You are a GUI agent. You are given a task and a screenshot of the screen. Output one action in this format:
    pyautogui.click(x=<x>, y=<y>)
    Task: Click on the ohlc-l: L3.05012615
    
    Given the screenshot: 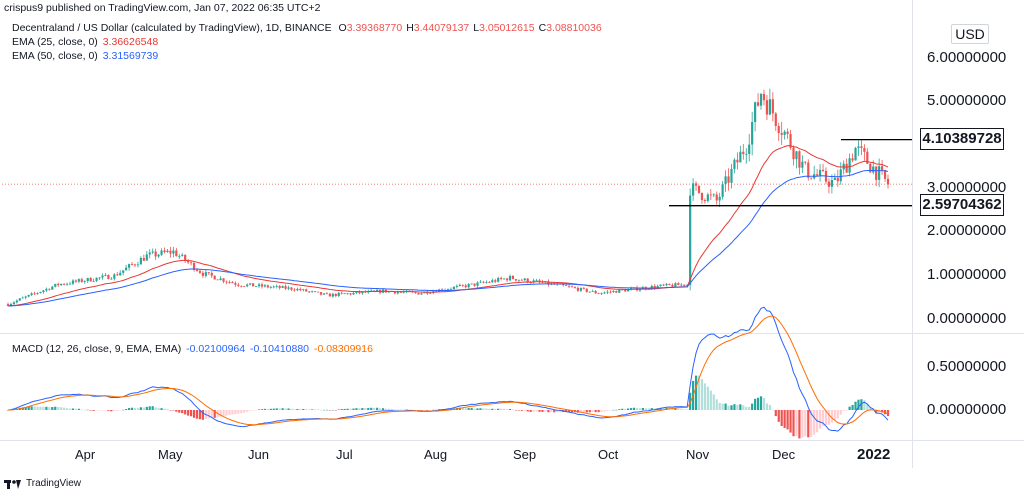 What is the action you would take?
    pyautogui.click(x=504, y=28)
    